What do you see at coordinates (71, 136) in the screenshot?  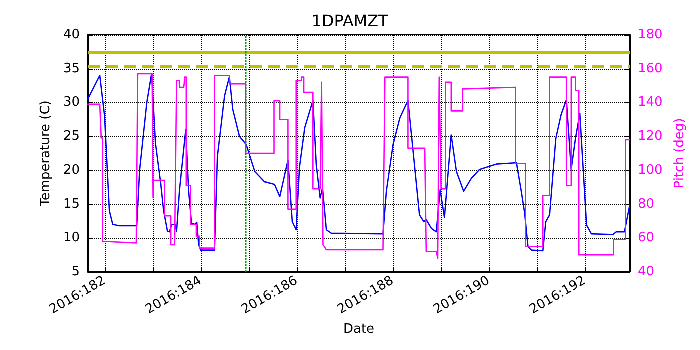 I see `y-tick-label: 25` at bounding box center [71, 136].